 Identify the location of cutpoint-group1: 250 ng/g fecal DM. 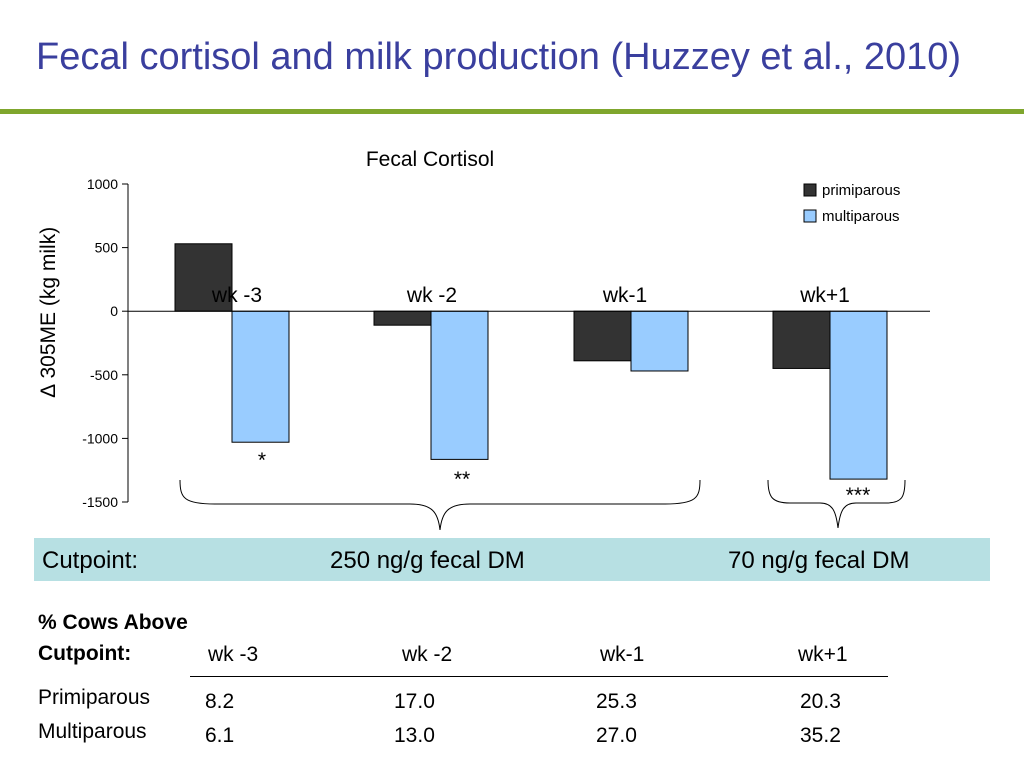
(427, 560).